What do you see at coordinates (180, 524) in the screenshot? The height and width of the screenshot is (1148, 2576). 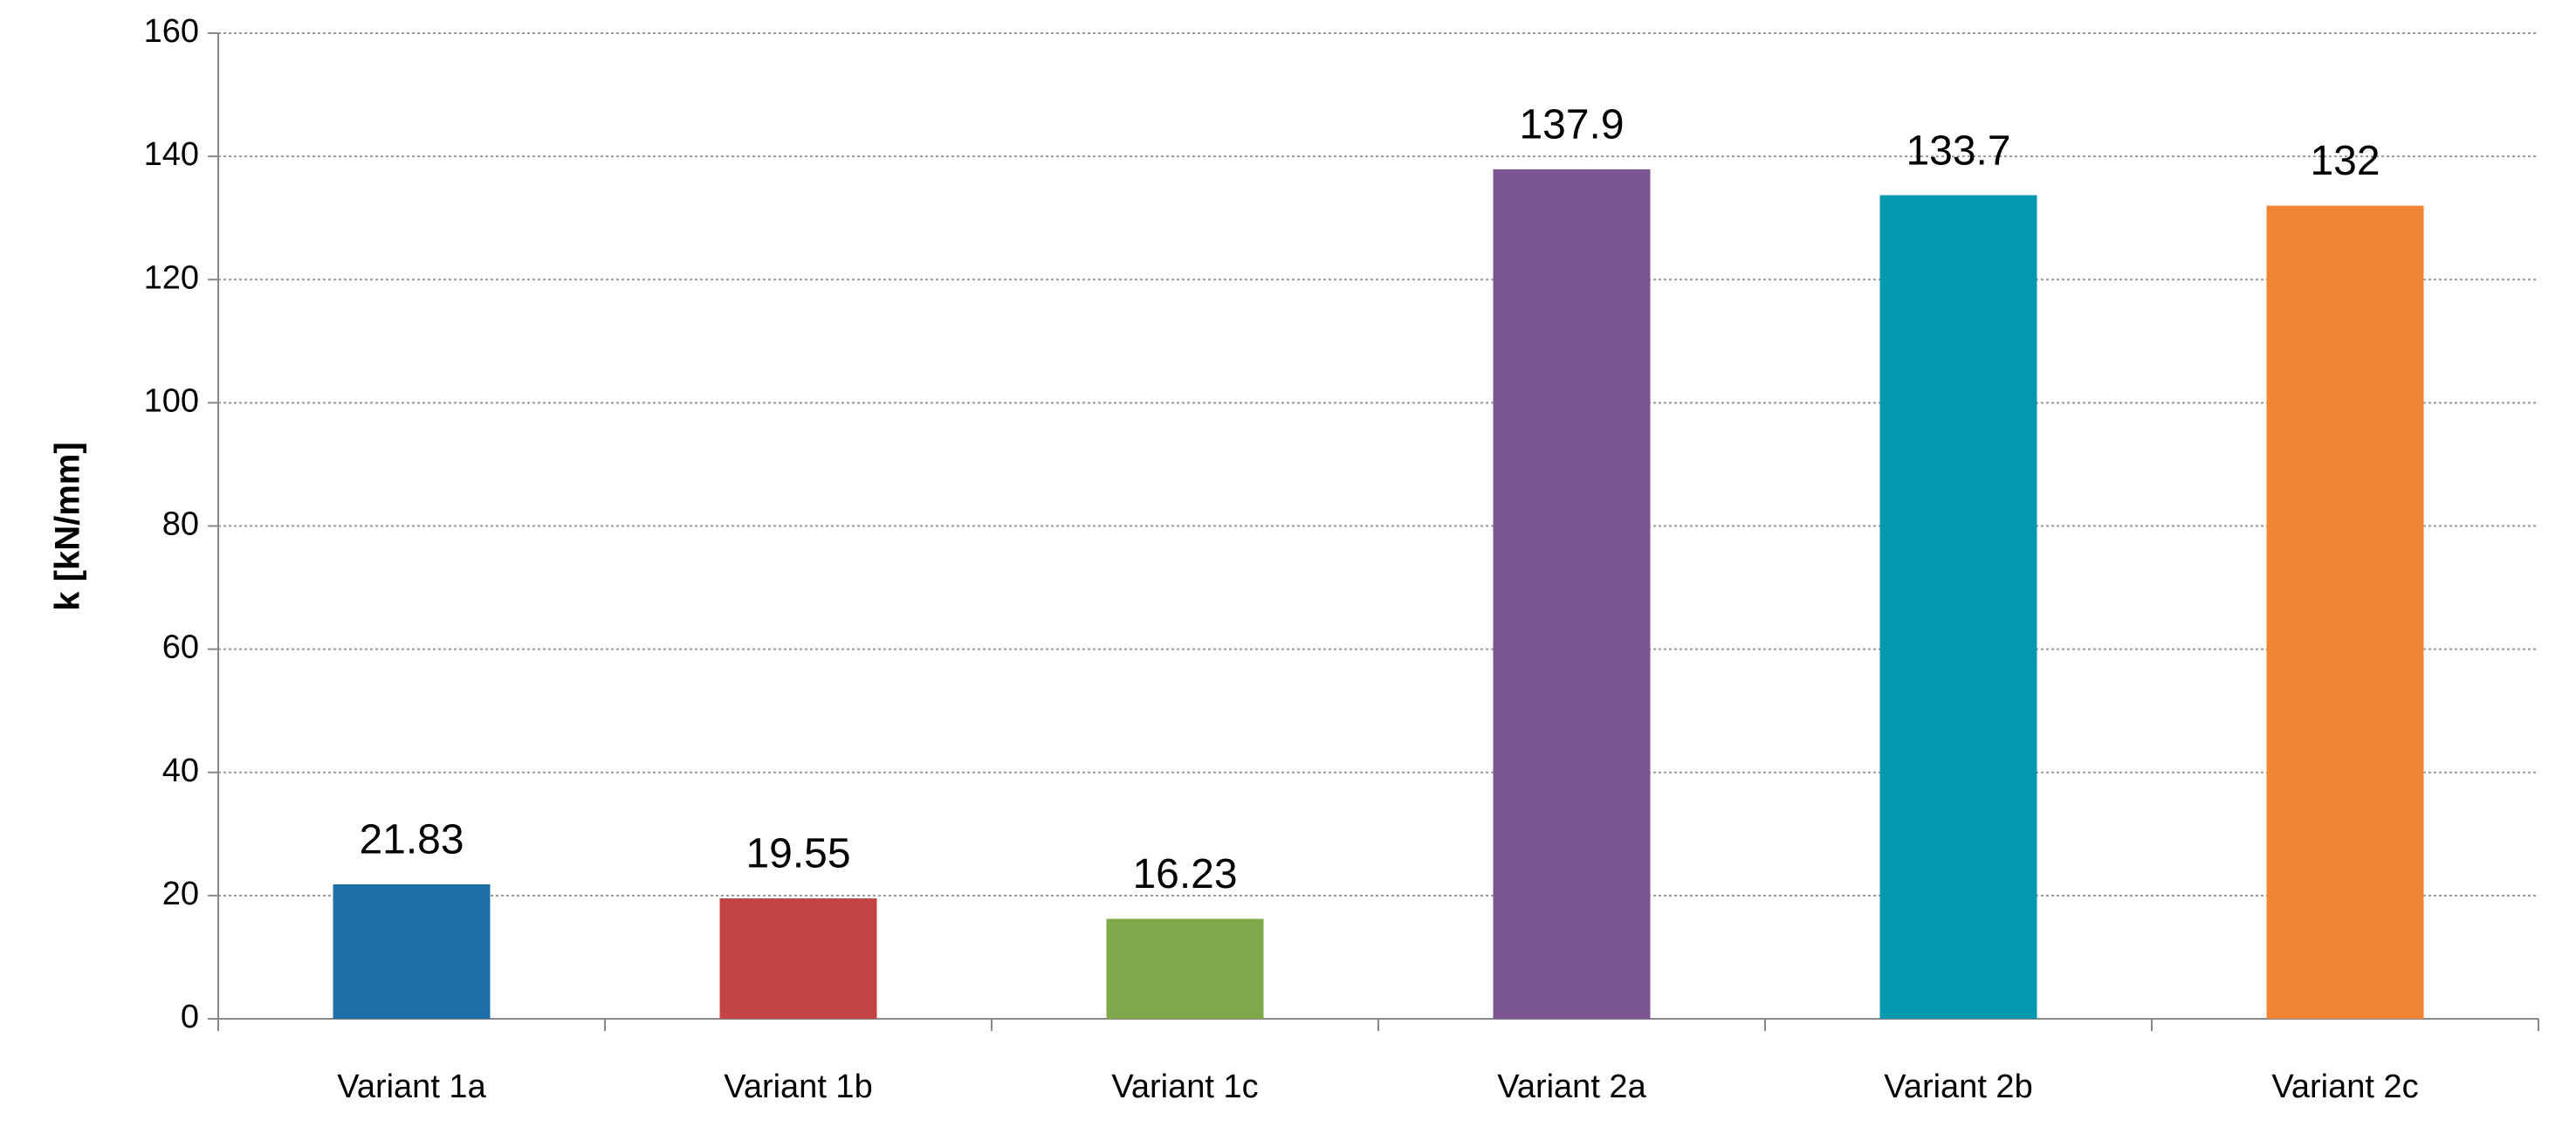 I see `y-tick-label: 80` at bounding box center [180, 524].